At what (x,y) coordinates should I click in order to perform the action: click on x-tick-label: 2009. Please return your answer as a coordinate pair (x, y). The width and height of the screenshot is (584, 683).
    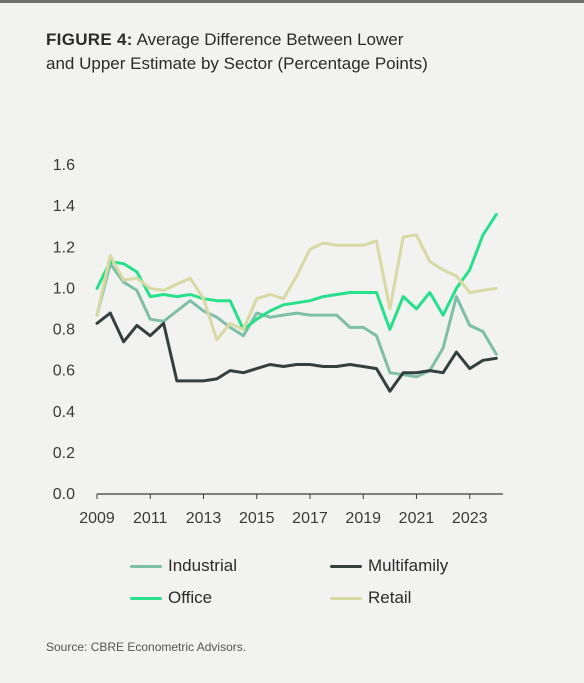
    Looking at the image, I should click on (97, 518).